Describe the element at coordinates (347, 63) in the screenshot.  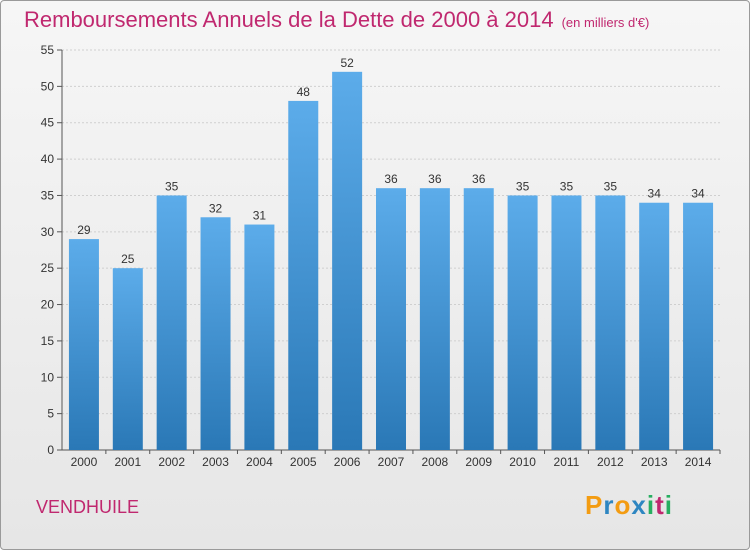
I see `data-label: 52` at that location.